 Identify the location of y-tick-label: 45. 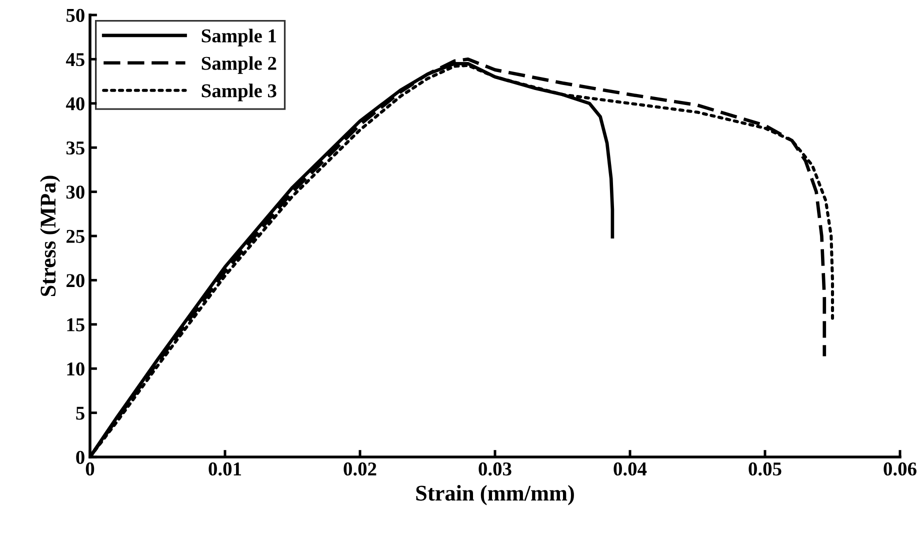
(75, 59).